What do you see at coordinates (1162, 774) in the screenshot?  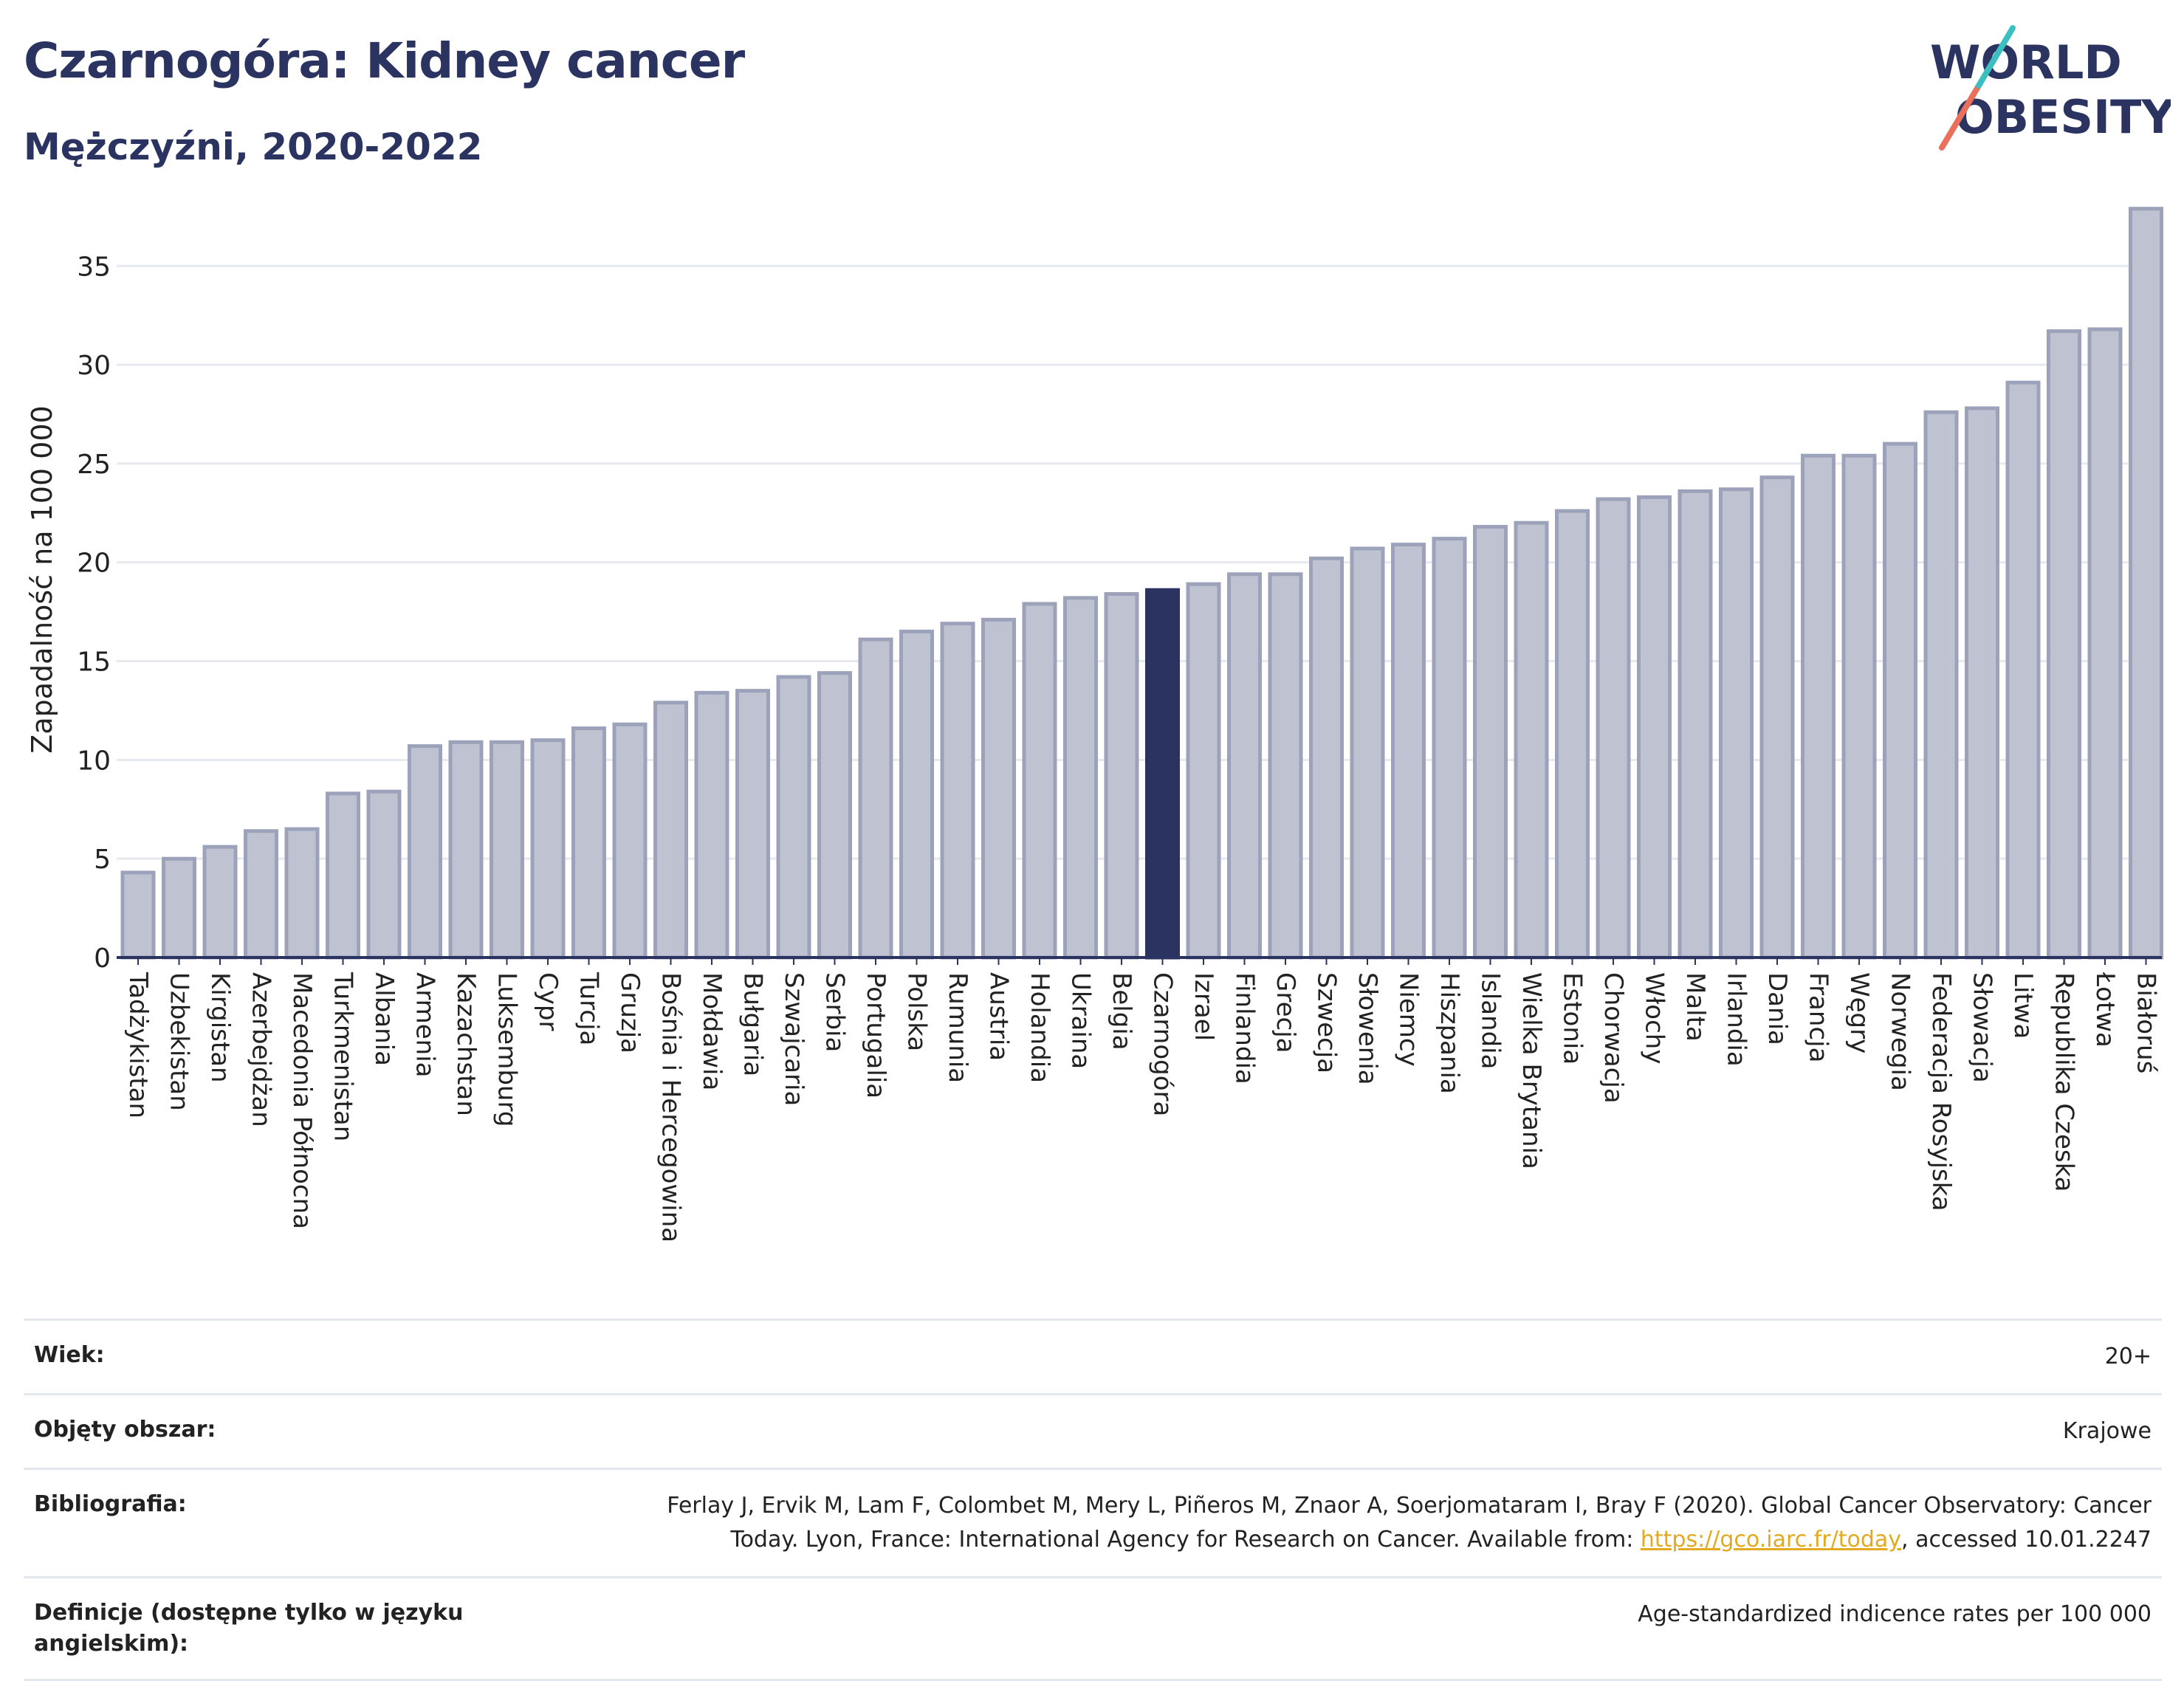 I see `bar-highlighted` at bounding box center [1162, 774].